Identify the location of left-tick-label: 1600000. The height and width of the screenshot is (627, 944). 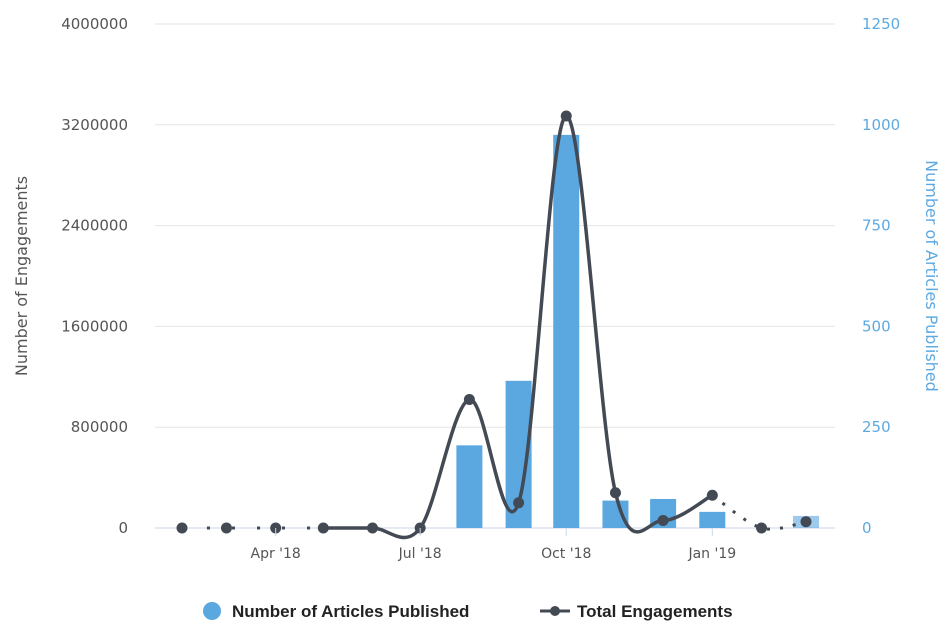
(94, 326).